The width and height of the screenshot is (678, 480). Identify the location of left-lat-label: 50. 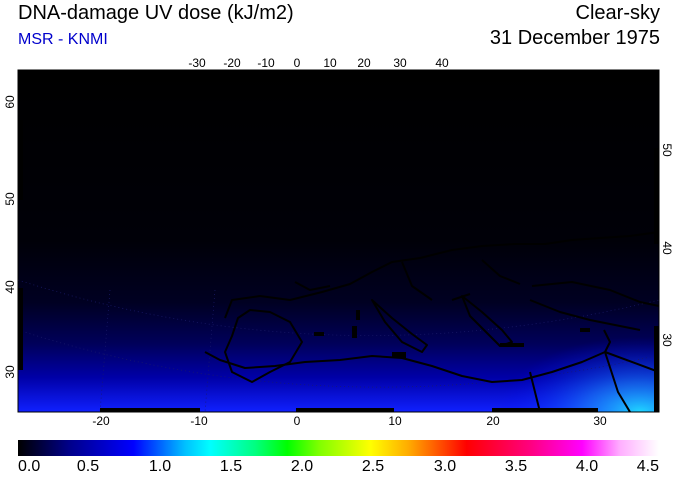
(10, 199).